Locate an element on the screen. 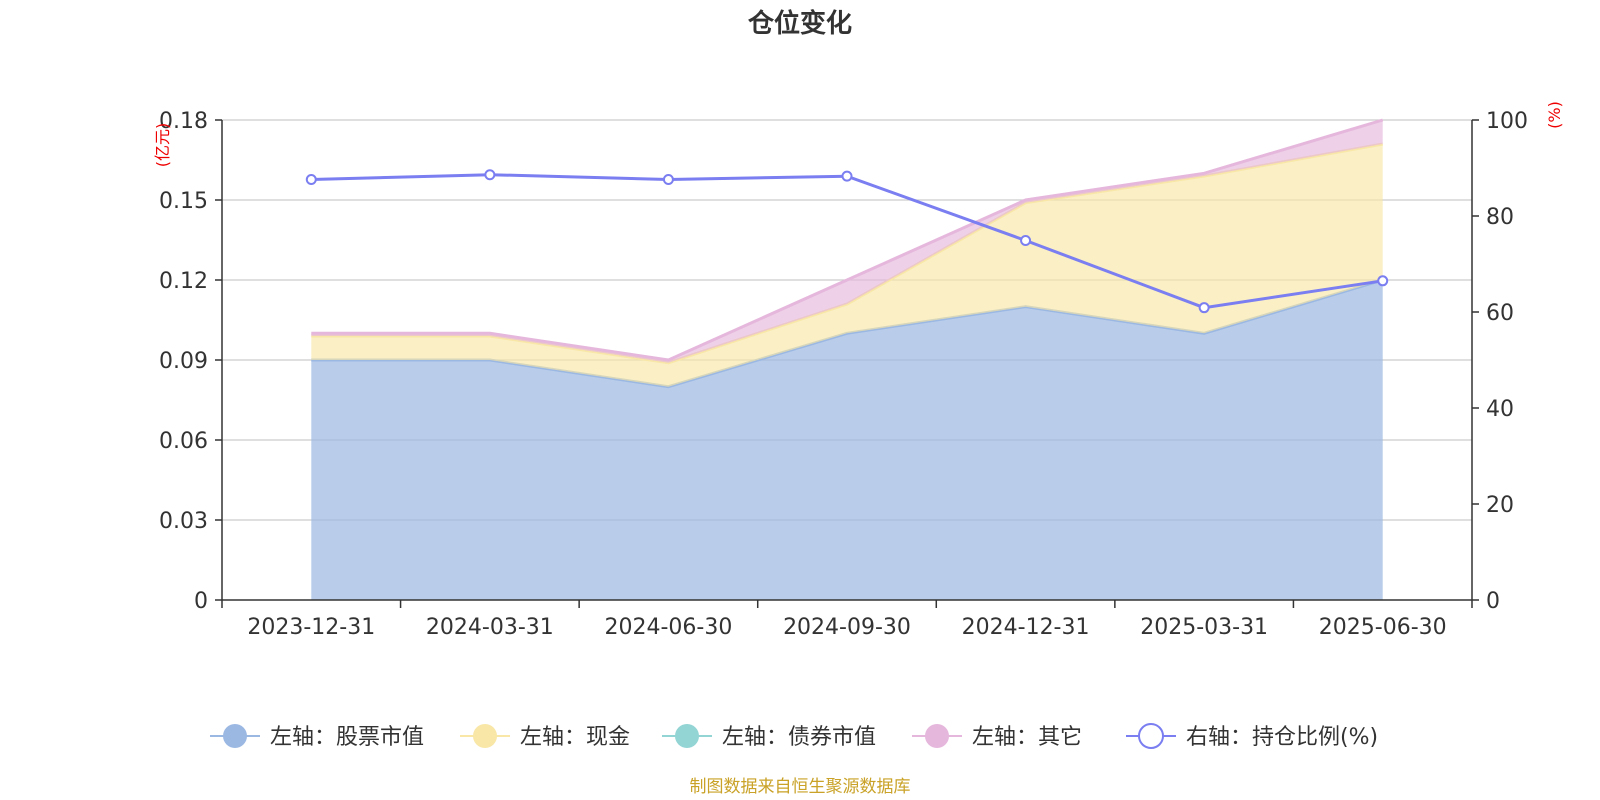 Image resolution: width=1600 pixels, height=800 pixels. legend-label: 左轴：现金 is located at coordinates (575, 737).